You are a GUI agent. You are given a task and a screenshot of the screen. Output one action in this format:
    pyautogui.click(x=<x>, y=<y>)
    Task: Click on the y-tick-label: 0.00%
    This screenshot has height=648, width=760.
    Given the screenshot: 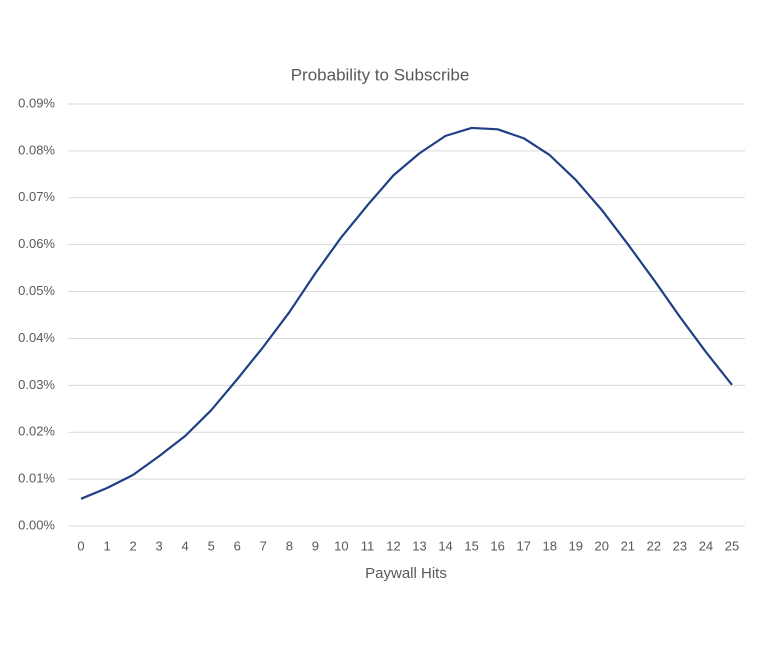 What is the action you would take?
    pyautogui.click(x=36, y=524)
    